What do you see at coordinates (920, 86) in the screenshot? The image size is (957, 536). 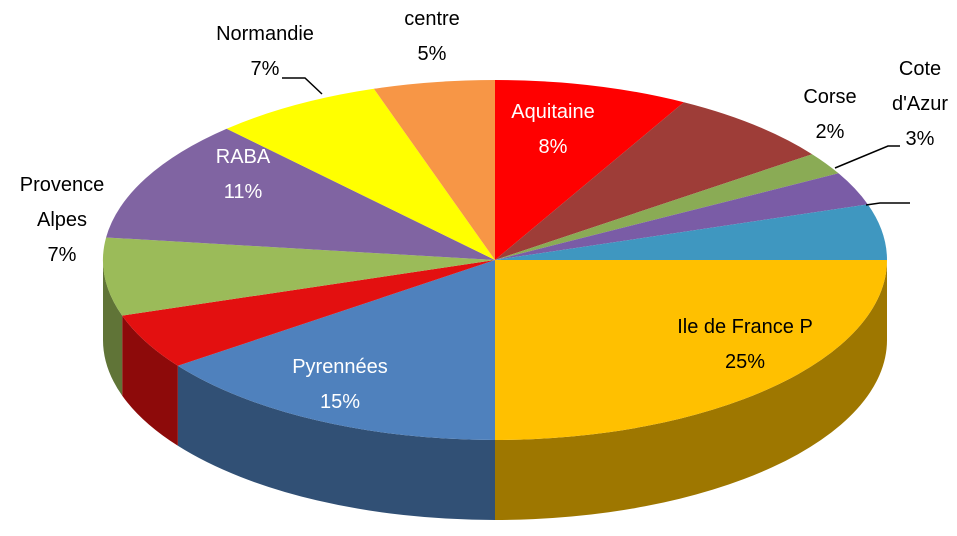 I see `slice-name: Cote d'Azur` at bounding box center [920, 86].